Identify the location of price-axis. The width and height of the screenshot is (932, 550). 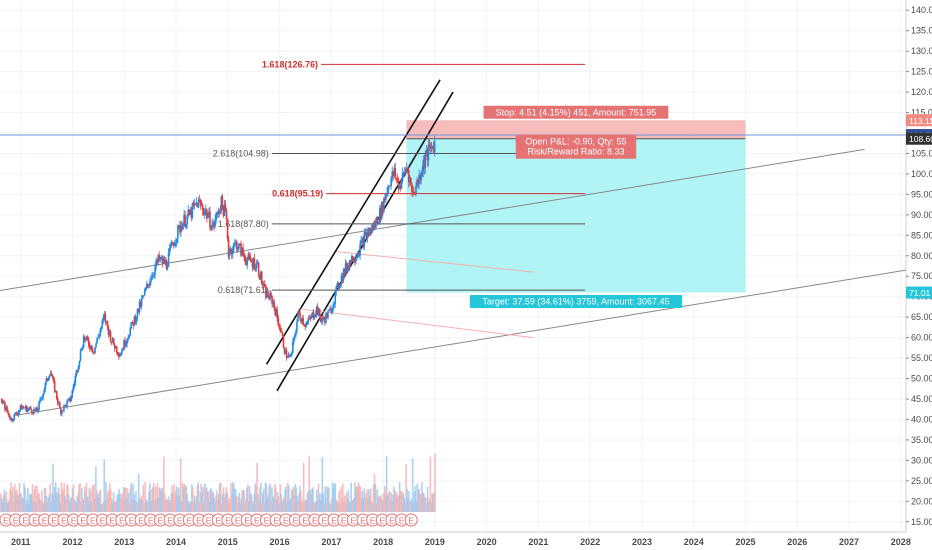
(919, 275).